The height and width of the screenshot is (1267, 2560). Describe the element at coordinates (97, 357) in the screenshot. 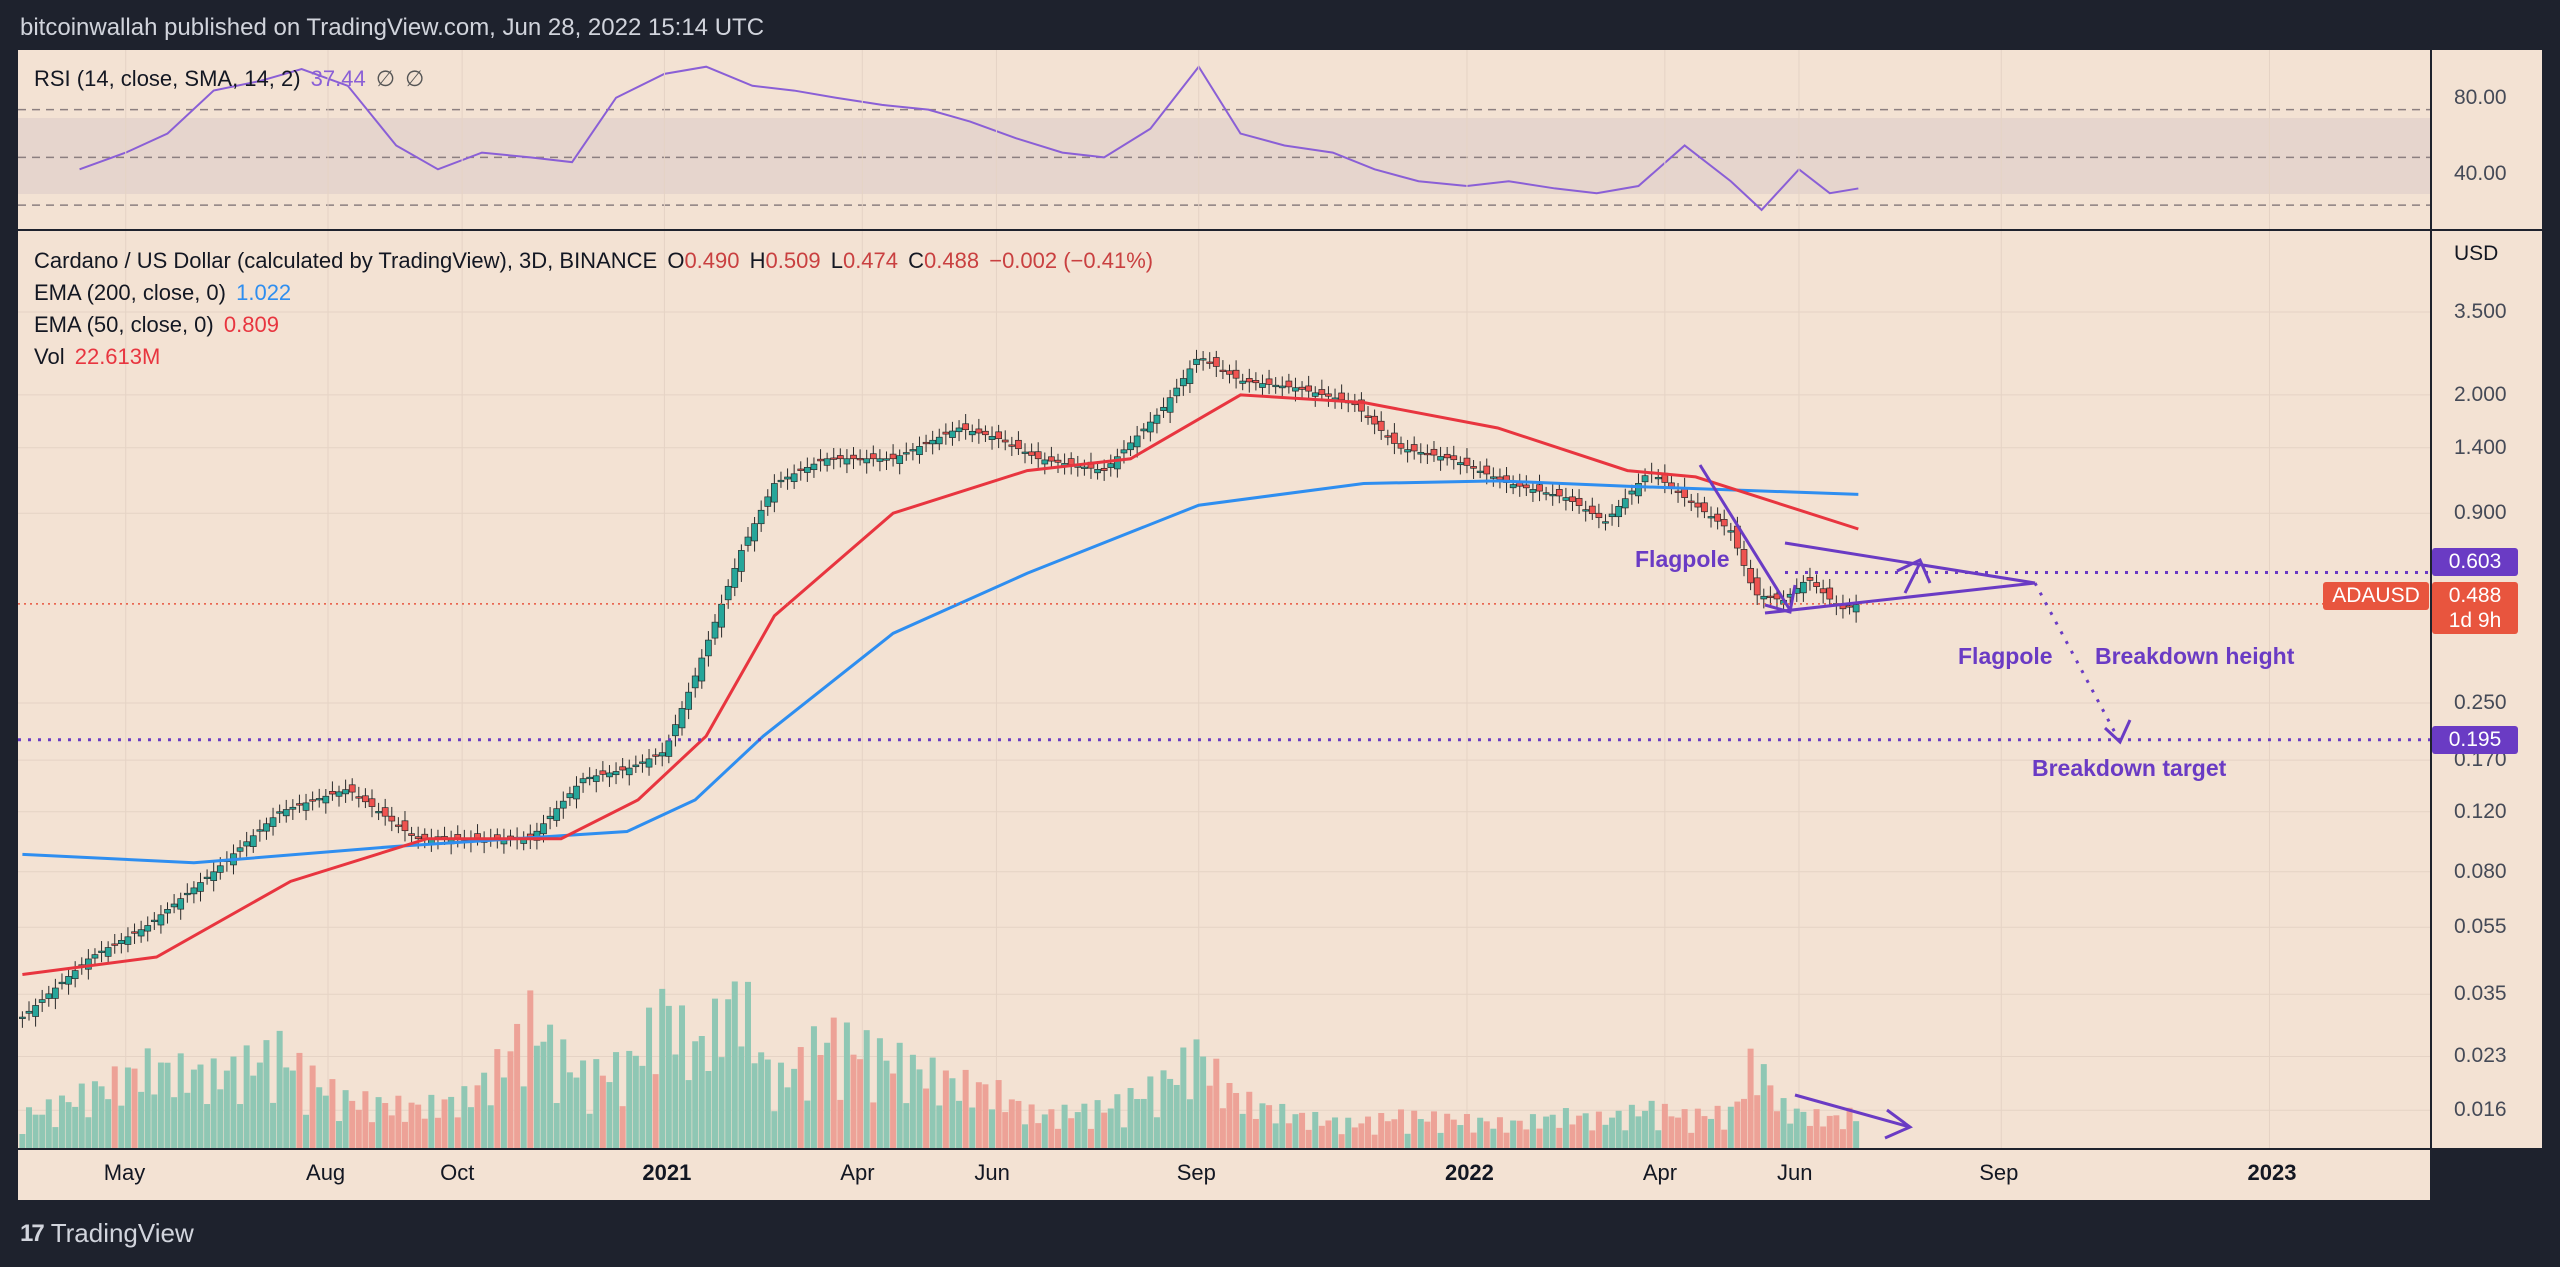

I see `volume-legend: Vol 22.613M` at that location.